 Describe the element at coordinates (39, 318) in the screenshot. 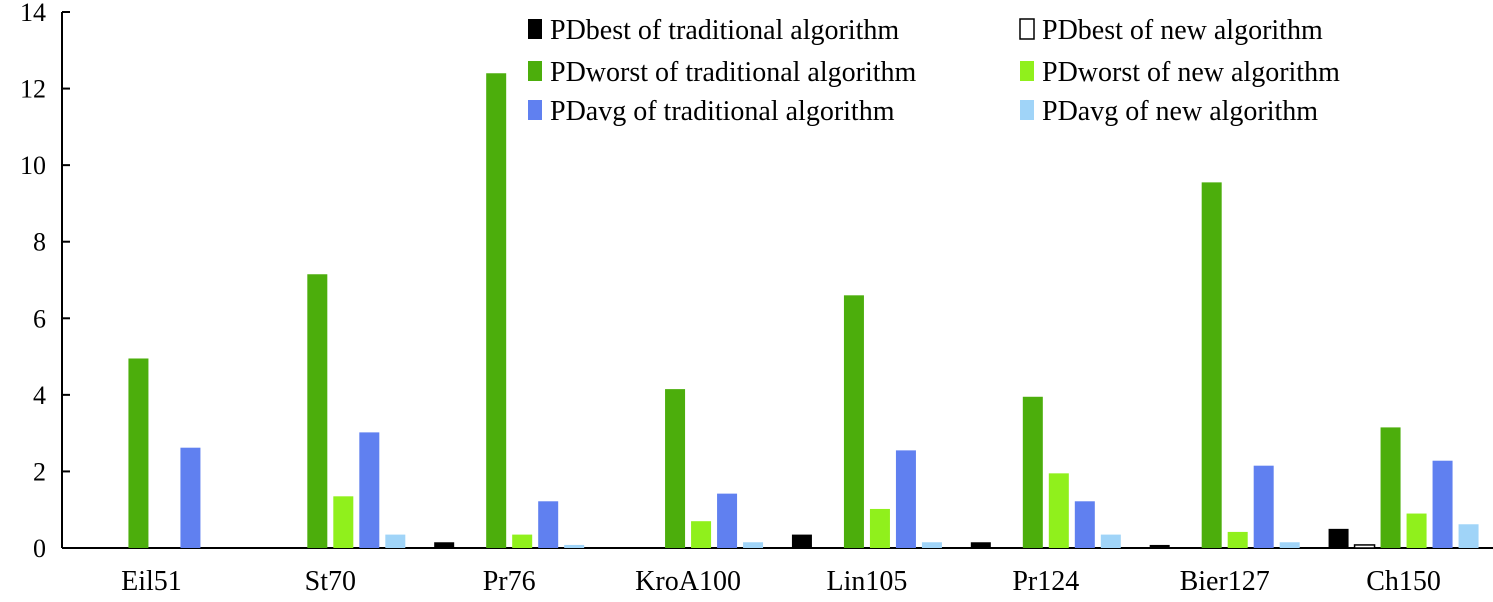

I see `y-tick-label: 6` at that location.